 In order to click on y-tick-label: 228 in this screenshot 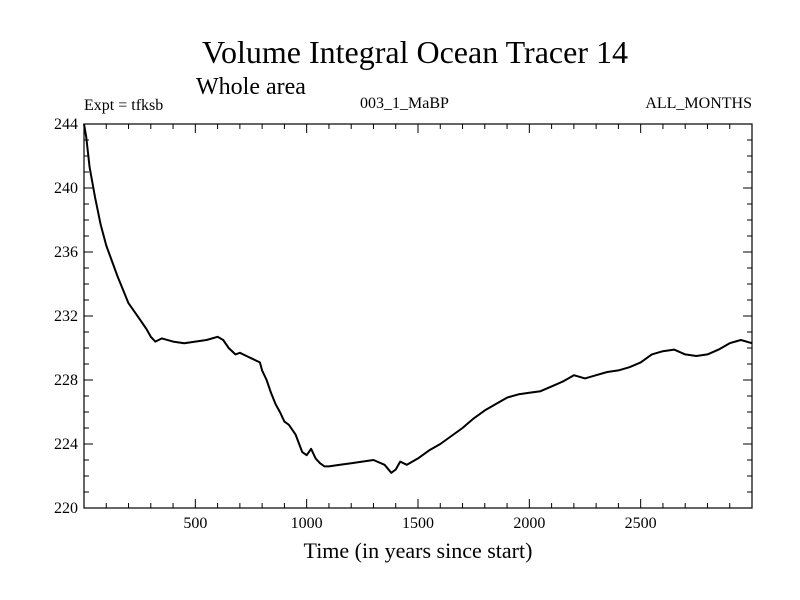, I will do `click(66, 380)`.